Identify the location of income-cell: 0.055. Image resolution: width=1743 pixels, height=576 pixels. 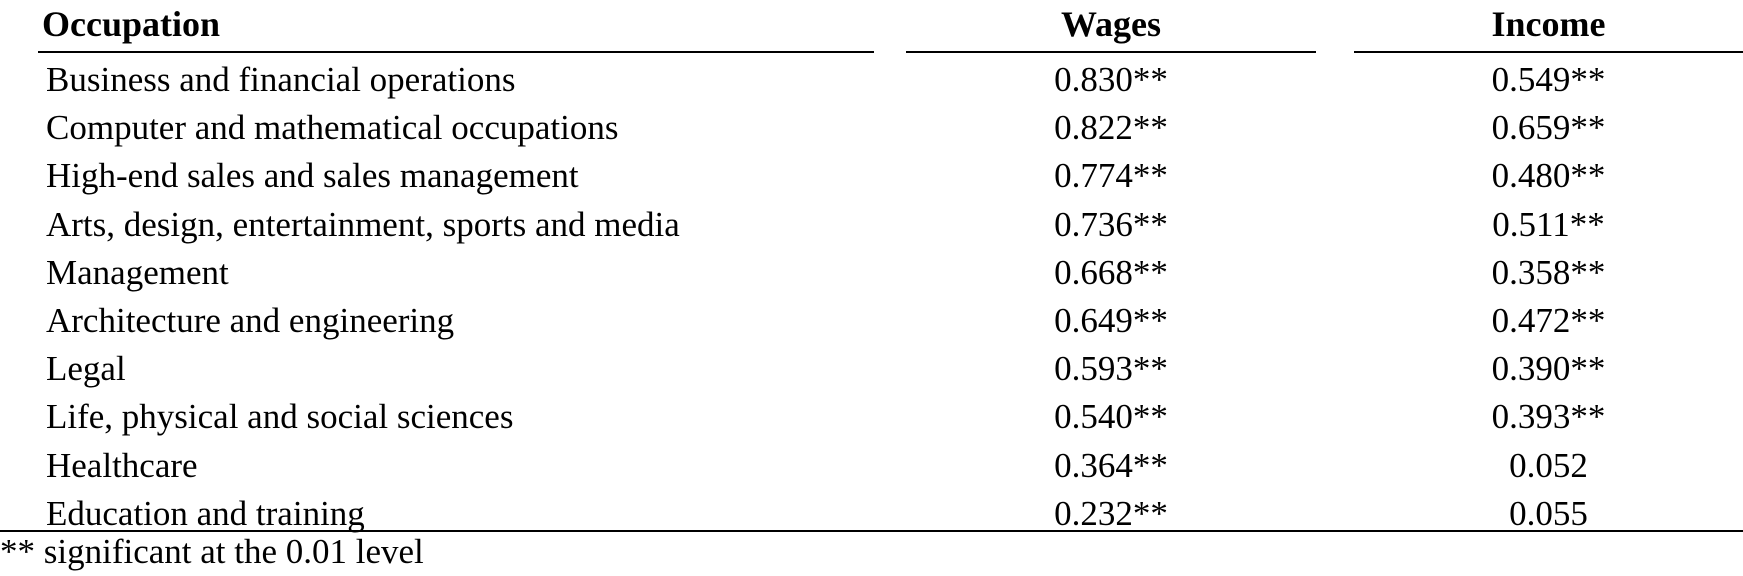
(1548, 513).